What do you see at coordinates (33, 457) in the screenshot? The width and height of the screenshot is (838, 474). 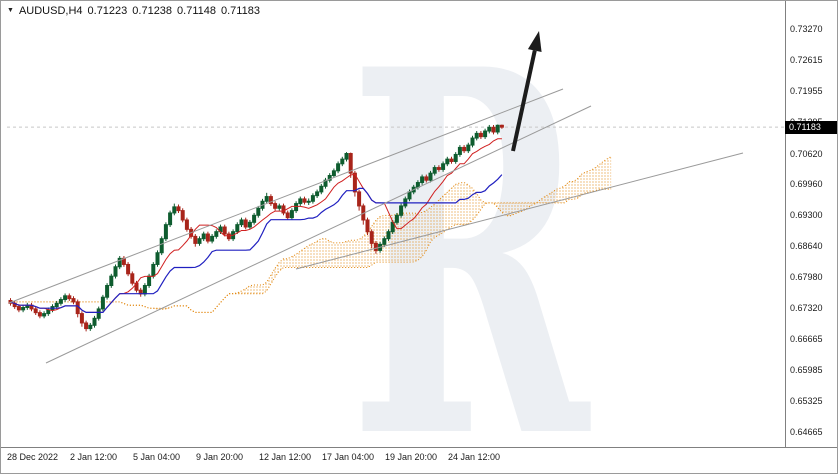 I see `time-axis-label: 28 Dec 2022` at bounding box center [33, 457].